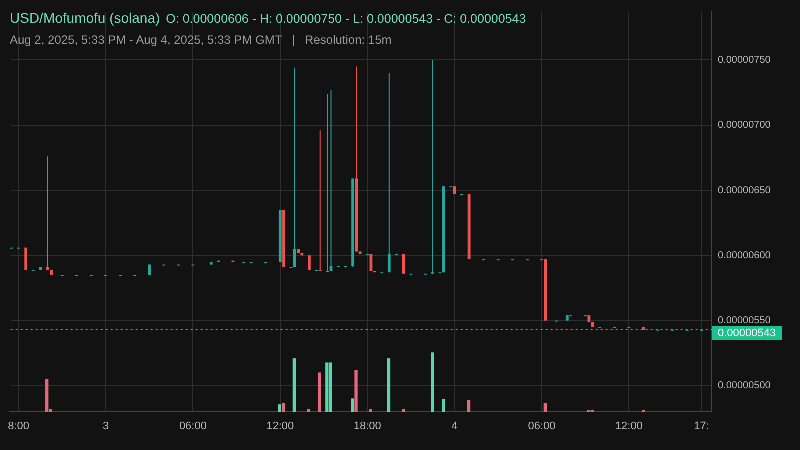 The height and width of the screenshot is (450, 800). I want to click on annotation: O: 0.00000606 - H: 0.00000750 - L: 0.00000543 - C: 0.00000543, so click(346, 19).